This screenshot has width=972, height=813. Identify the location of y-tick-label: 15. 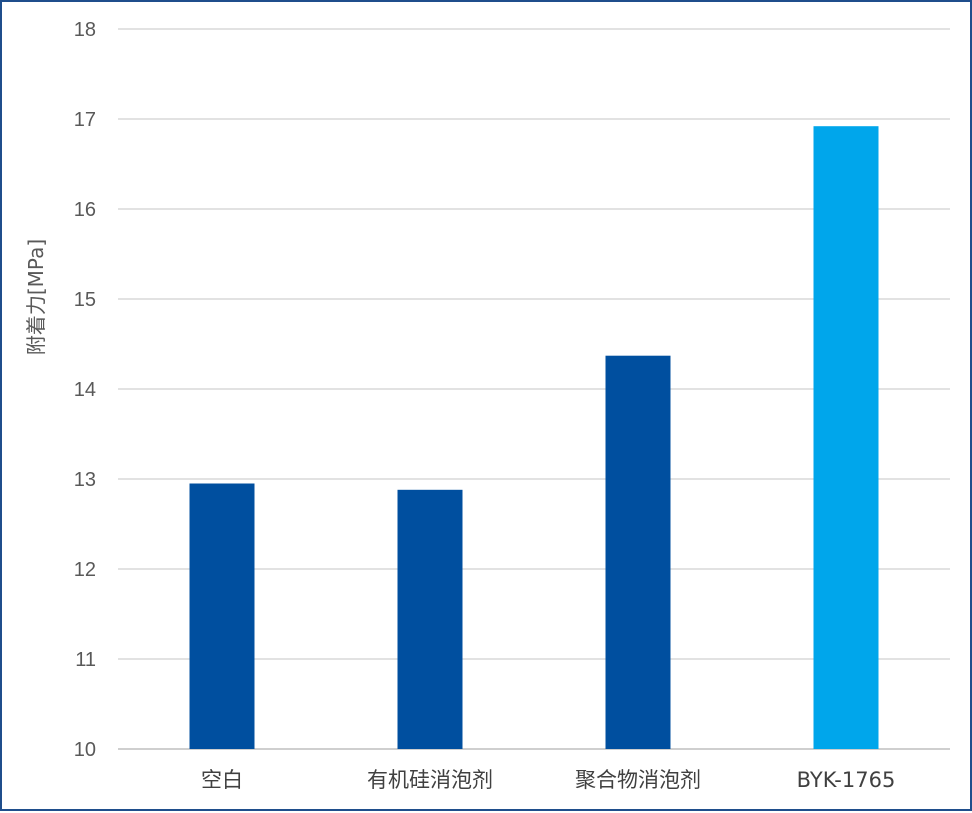
(85, 300).